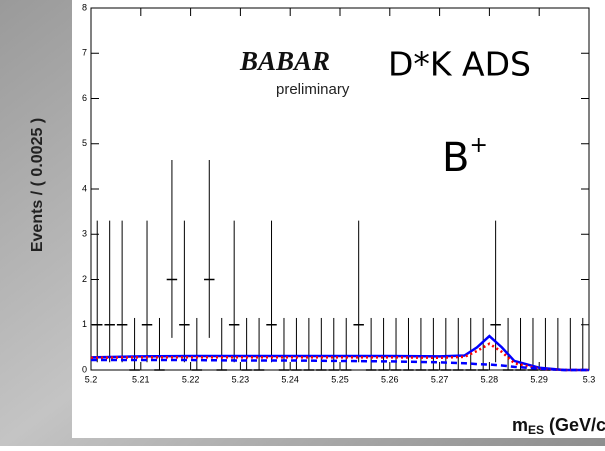 This screenshot has height=451, width=605. I want to click on x-tick-label: 5.29, so click(539, 379).